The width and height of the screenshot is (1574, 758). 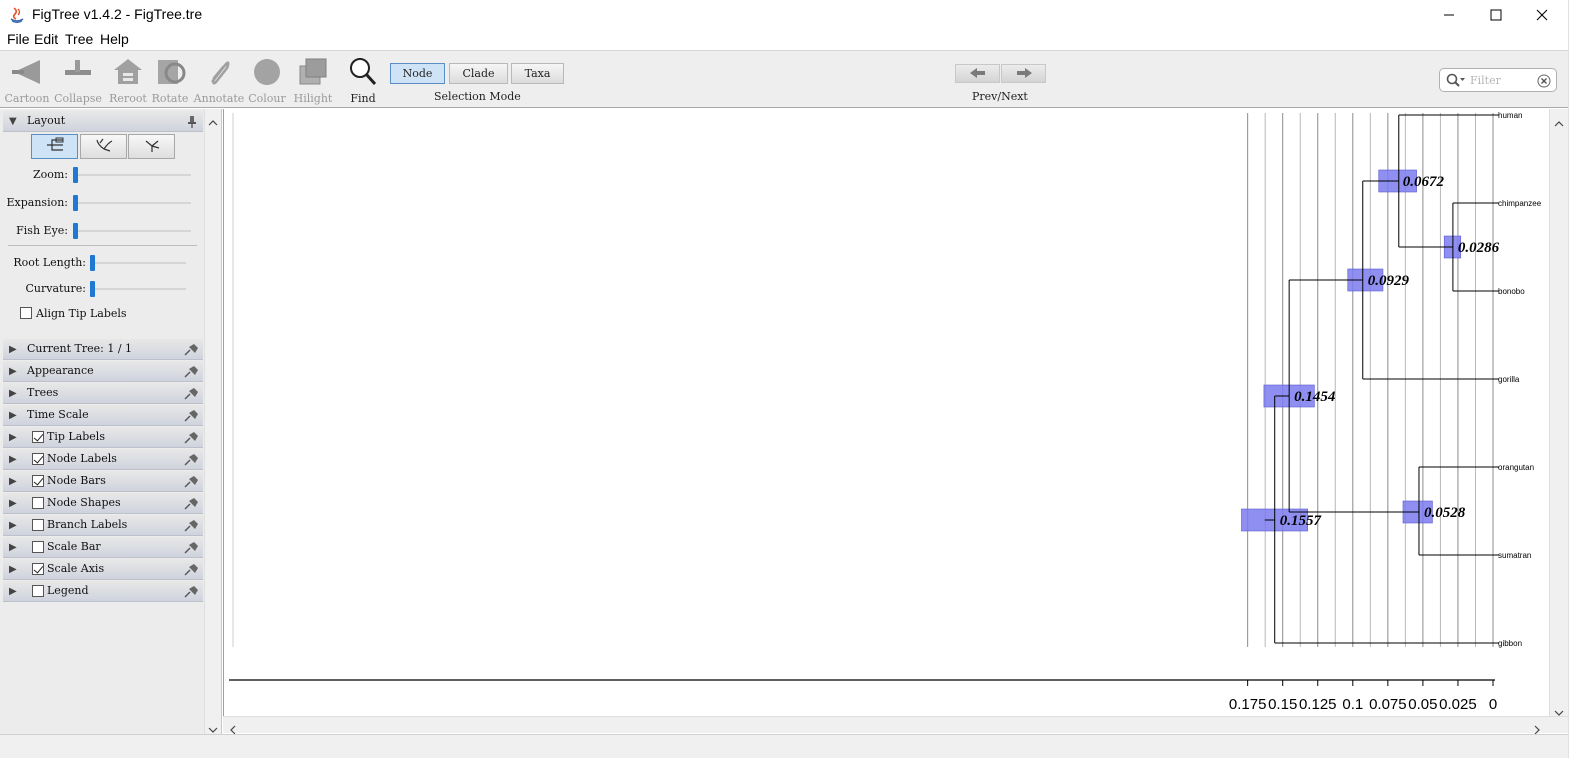 What do you see at coordinates (417, 73) in the screenshot?
I see `mode-node-button: Node` at bounding box center [417, 73].